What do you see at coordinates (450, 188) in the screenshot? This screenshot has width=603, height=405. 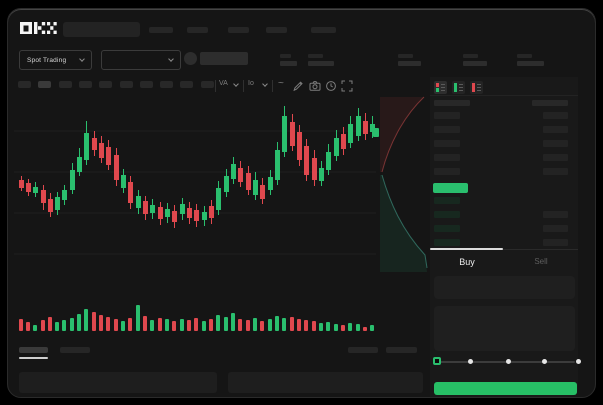 I see `last-price-badge` at bounding box center [450, 188].